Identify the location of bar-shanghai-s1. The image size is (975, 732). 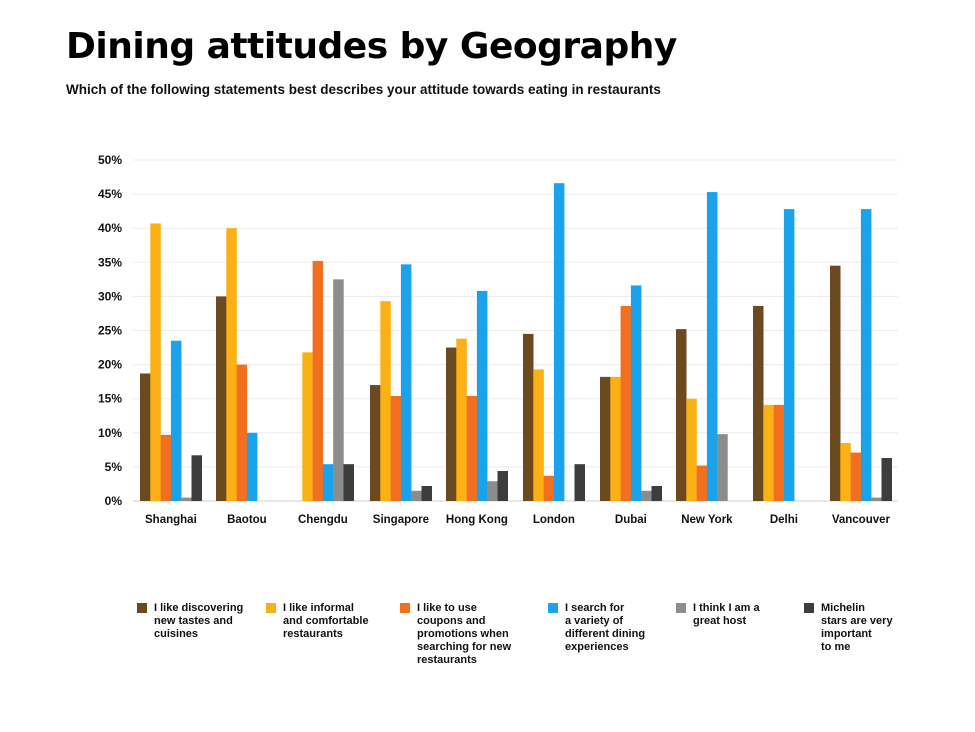
(145, 437).